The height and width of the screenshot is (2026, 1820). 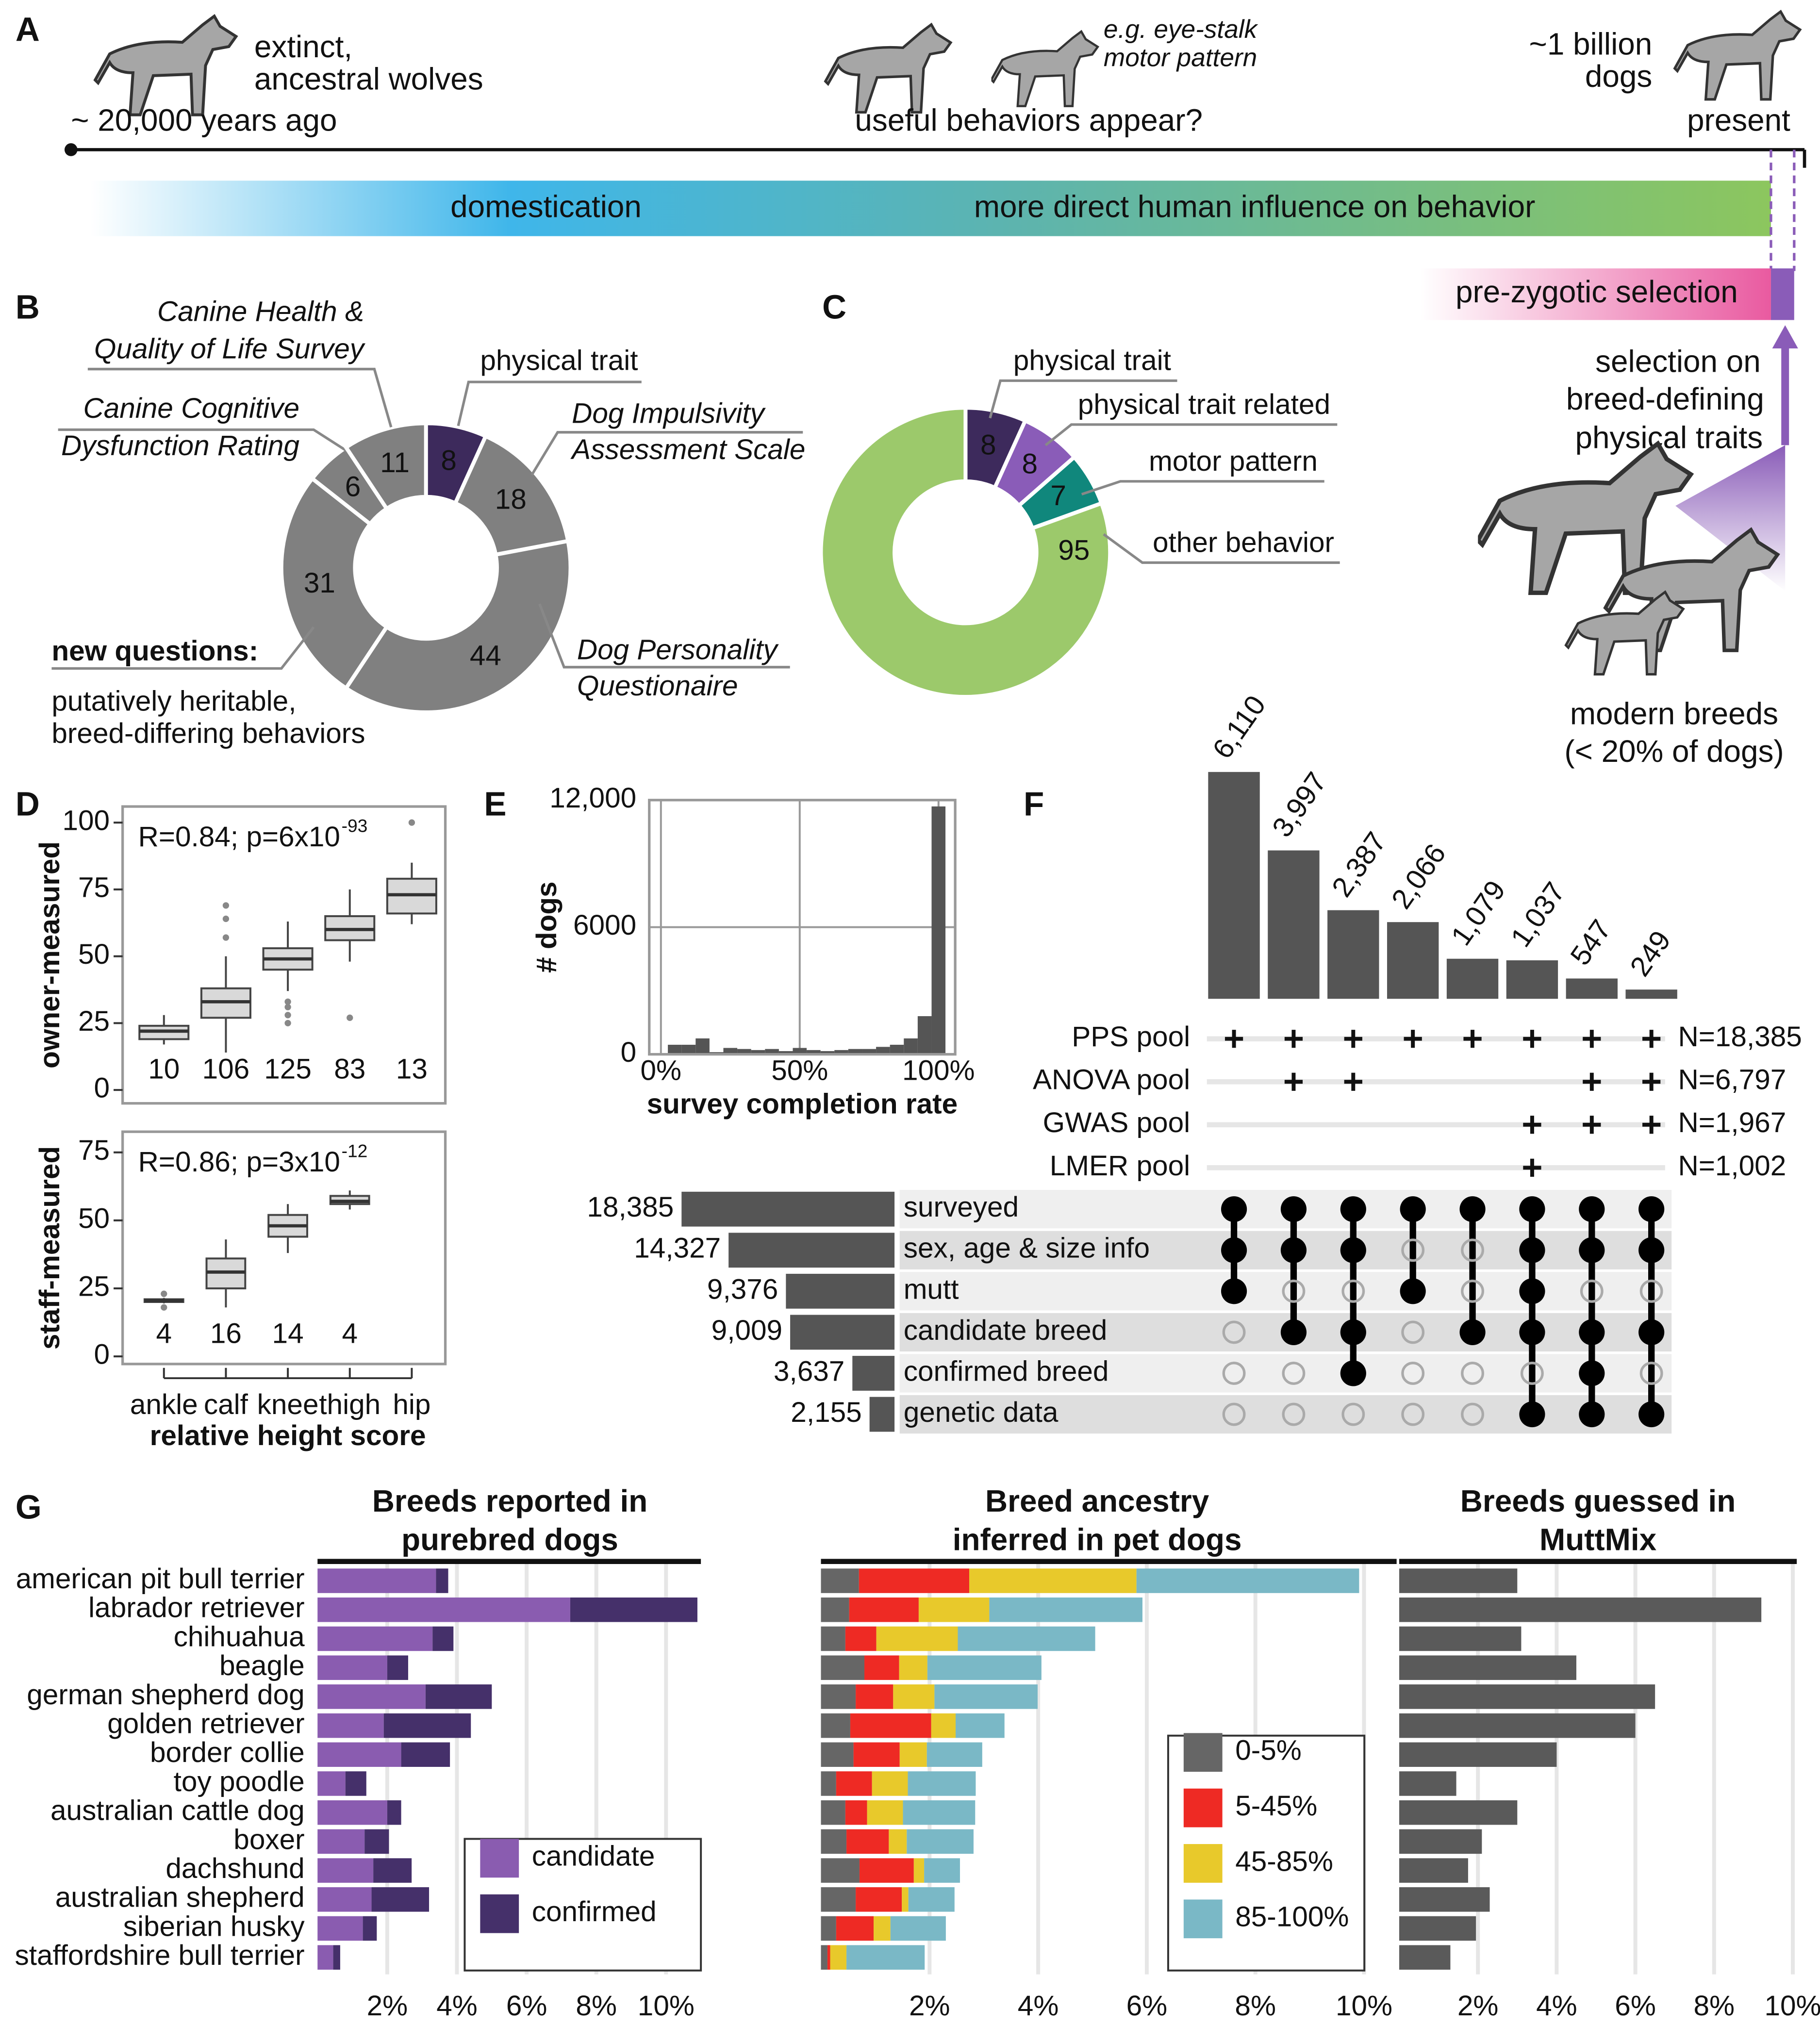 I want to click on annotation: e.g. eye-stalk, so click(x=1181, y=29).